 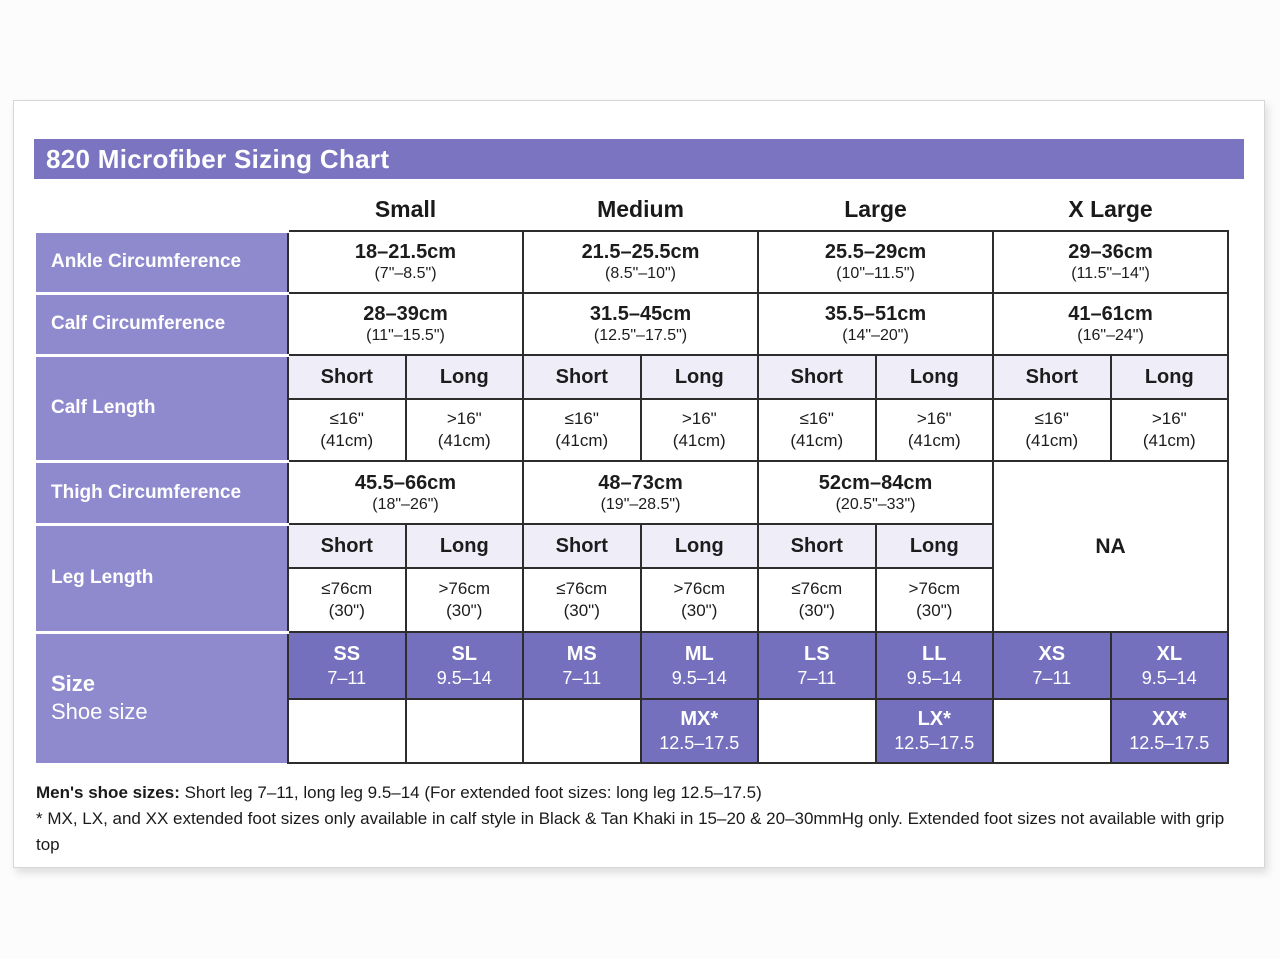 What do you see at coordinates (632, 205) in the screenshot?
I see `size-header-row: Small Medium Large X Large` at bounding box center [632, 205].